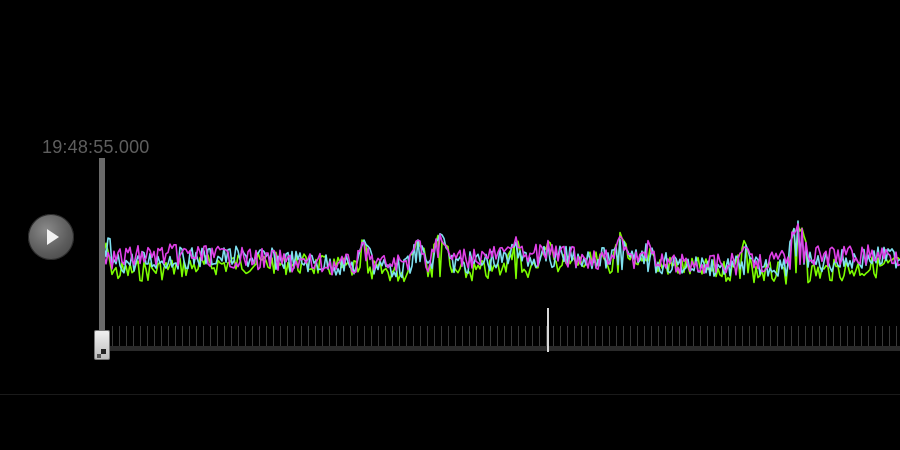 This screenshot has width=900, height=450. I want to click on waveform-plot, so click(501, 252).